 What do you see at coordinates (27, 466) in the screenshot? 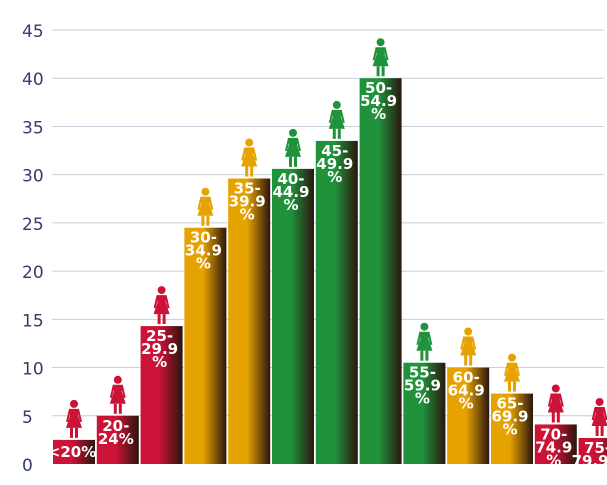
I see `y-tick-label: 0` at bounding box center [27, 466].